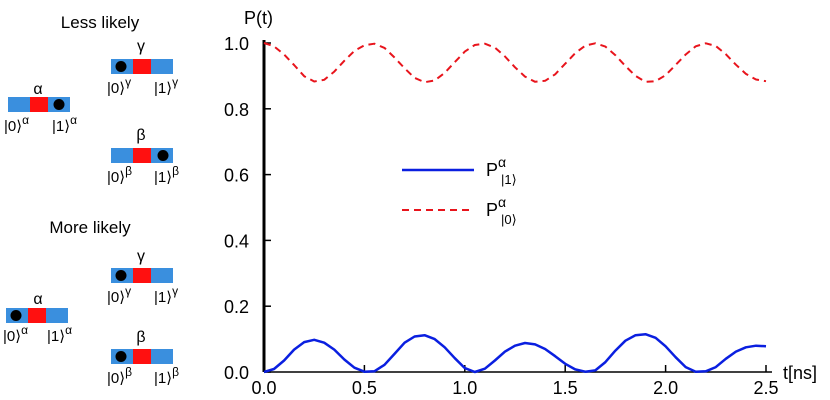 The image size is (830, 400). I want to click on heading-more-likely: More likely, so click(90, 227).